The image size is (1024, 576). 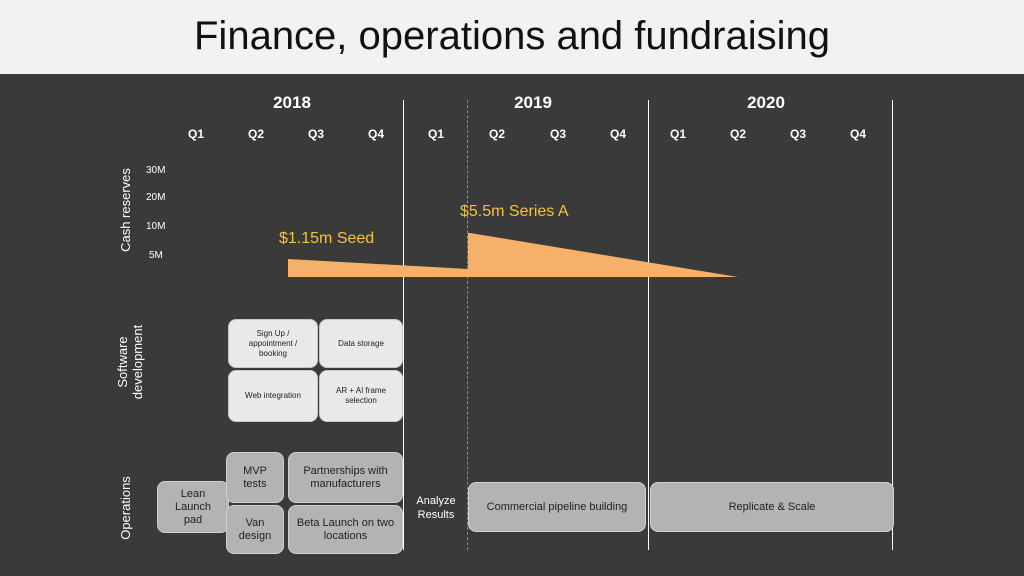 I want to click on van-design-box: Van design, so click(x=255, y=529).